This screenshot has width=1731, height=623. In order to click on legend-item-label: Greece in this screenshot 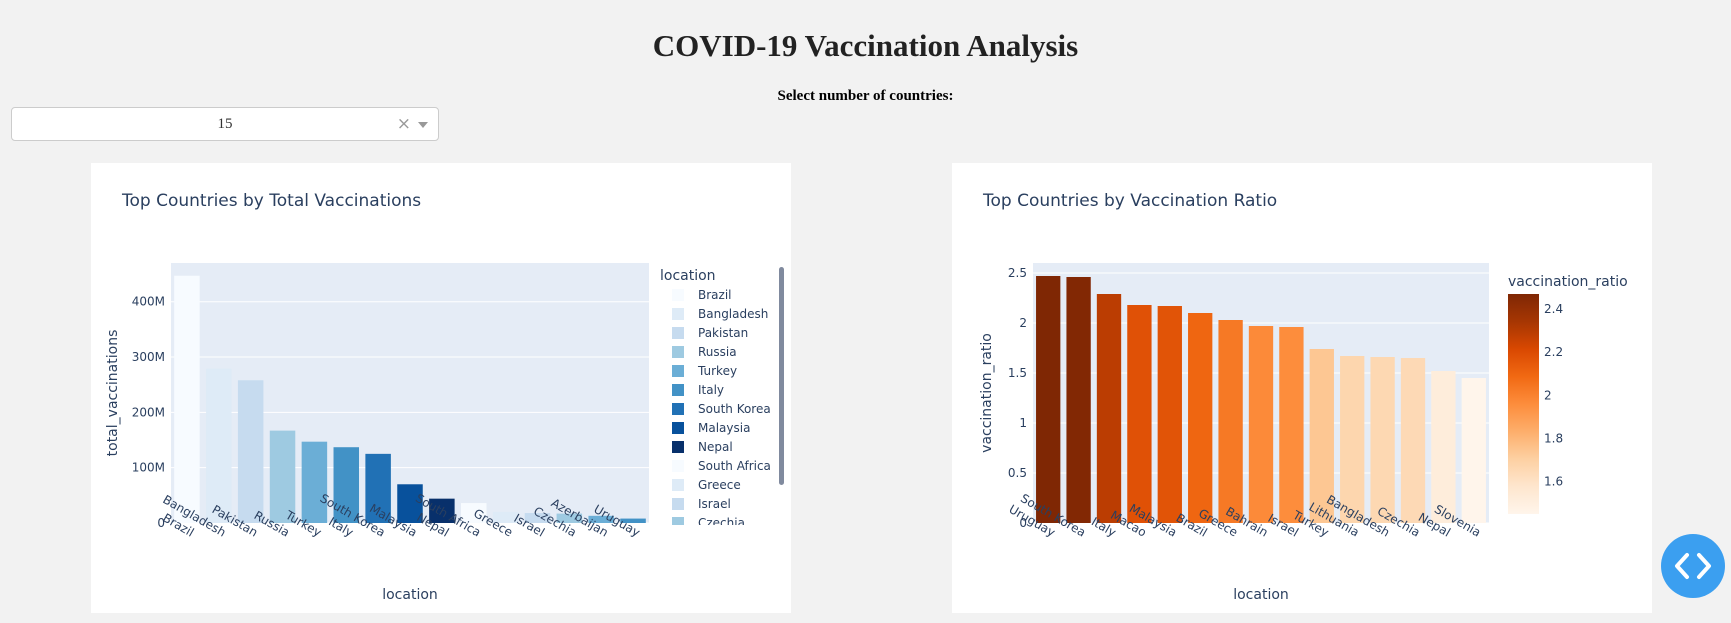, I will do `click(719, 485)`.